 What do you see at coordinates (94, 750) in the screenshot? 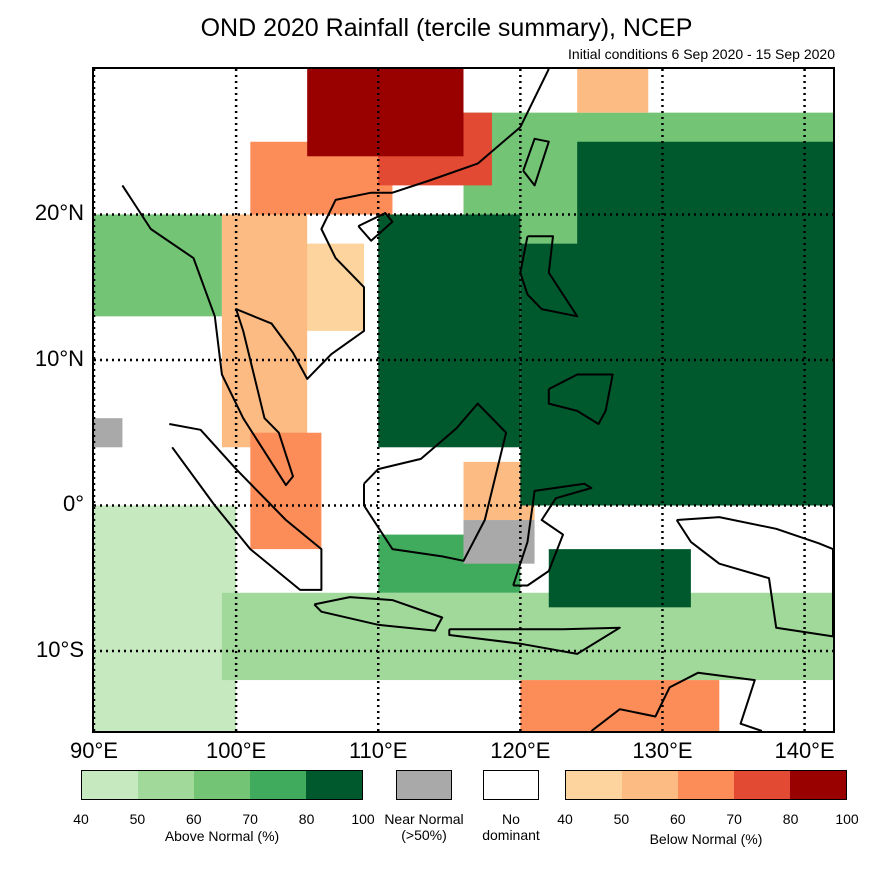
I see `lon-label: 90°E` at bounding box center [94, 750].